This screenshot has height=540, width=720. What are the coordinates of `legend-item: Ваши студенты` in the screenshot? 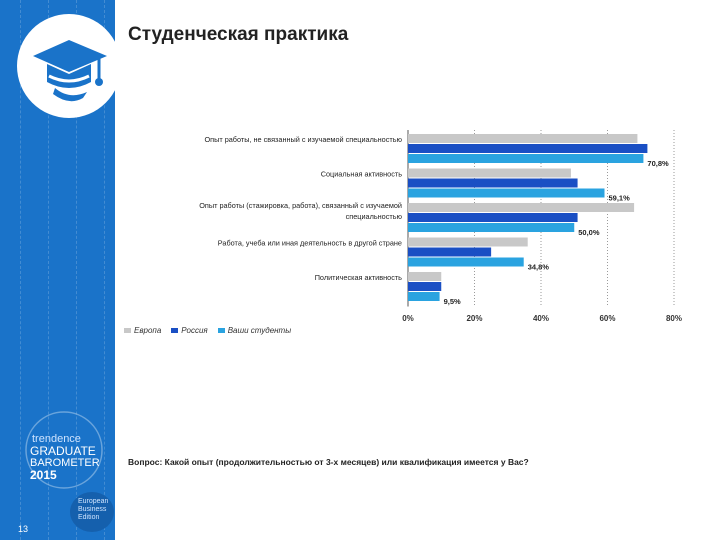 It's located at (254, 330).